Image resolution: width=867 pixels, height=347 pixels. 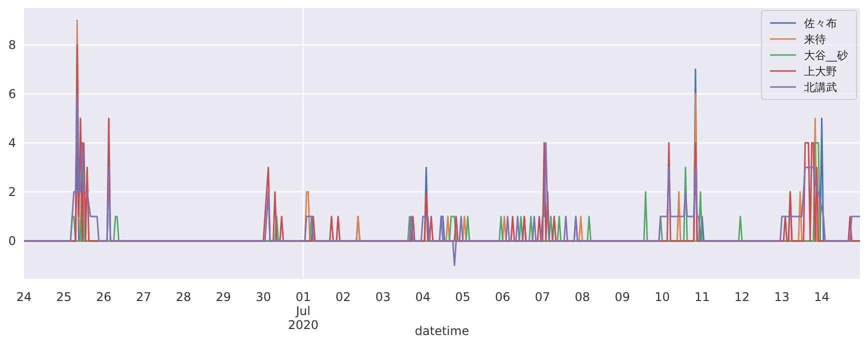 What do you see at coordinates (64, 297) in the screenshot?
I see `x-tick-label: 25` at bounding box center [64, 297].